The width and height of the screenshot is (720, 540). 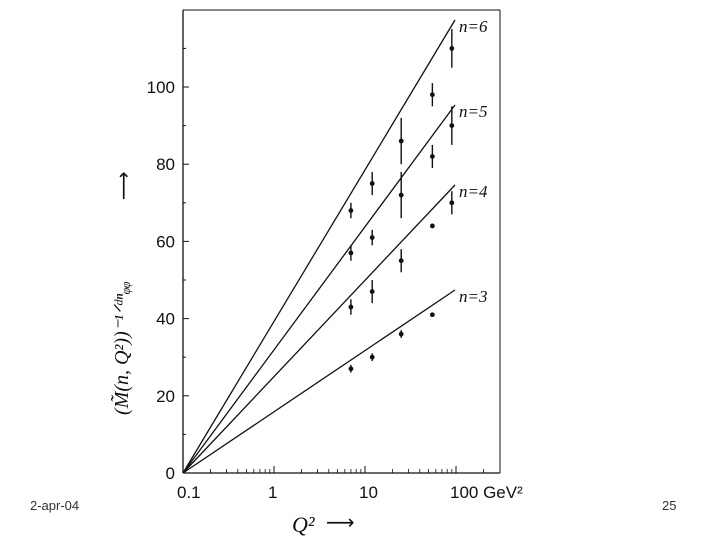 I want to click on x-axis-arrow: ⟶, so click(x=340, y=522).